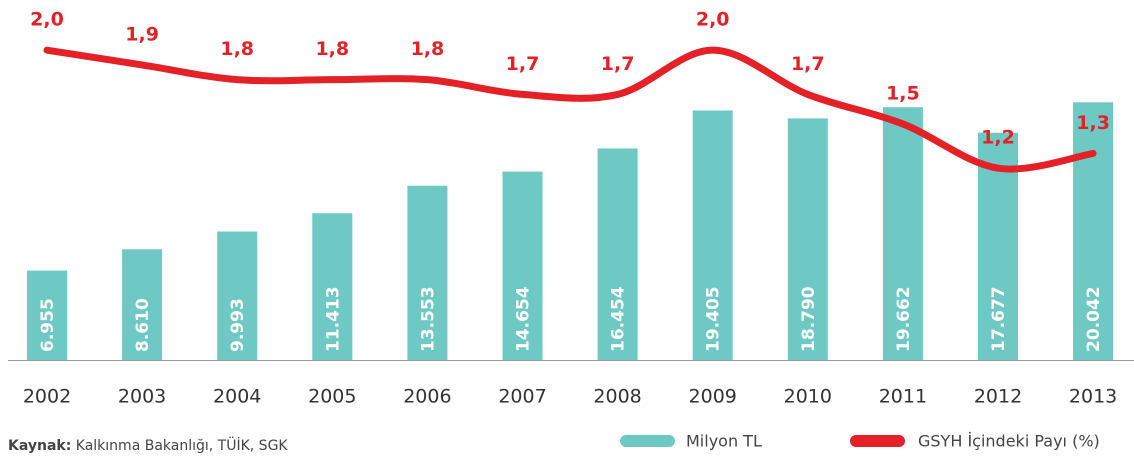  What do you see at coordinates (47, 397) in the screenshot?
I see `x-tick-label: 2002` at bounding box center [47, 397].